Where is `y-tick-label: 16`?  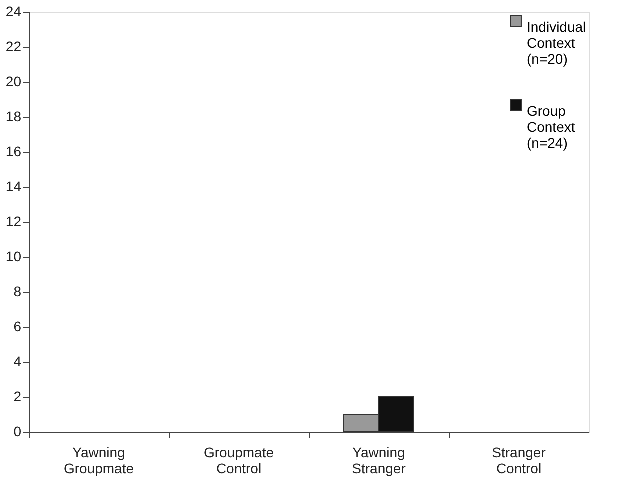
y-tick-label: 16 is located at coordinates (14, 152).